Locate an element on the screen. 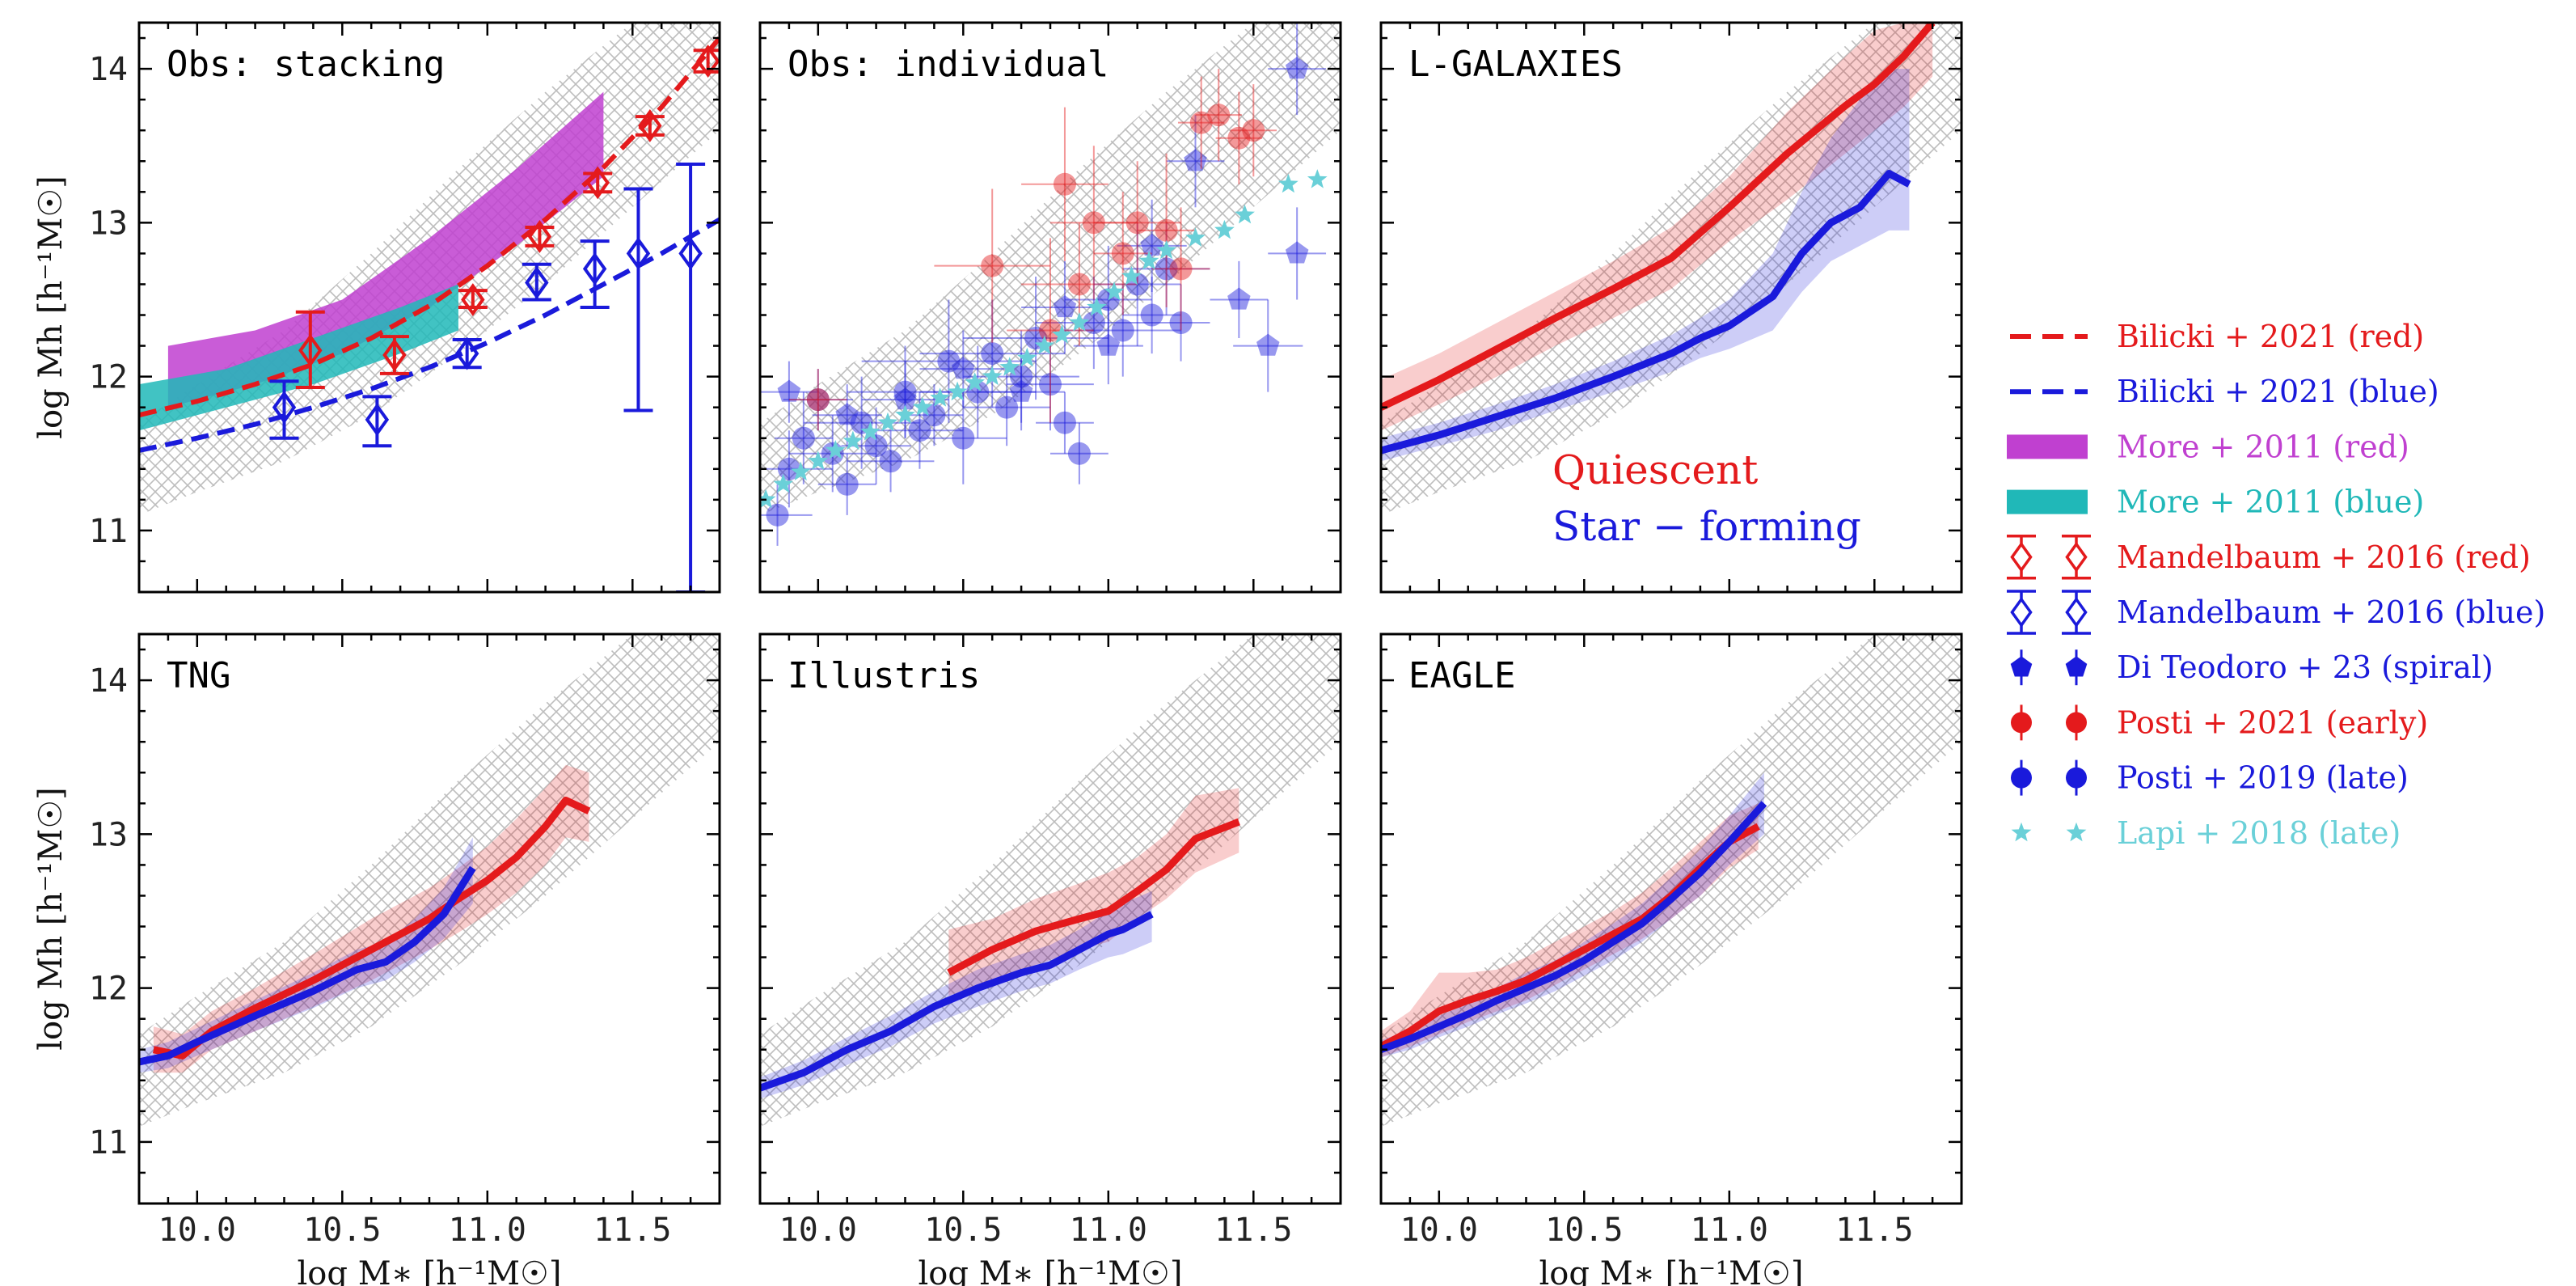  panel-eagle: 10.0 10.5 11.0 11.5 log M∗ [h⁻¹M☉] EAGLE is located at coordinates (1671, 959).